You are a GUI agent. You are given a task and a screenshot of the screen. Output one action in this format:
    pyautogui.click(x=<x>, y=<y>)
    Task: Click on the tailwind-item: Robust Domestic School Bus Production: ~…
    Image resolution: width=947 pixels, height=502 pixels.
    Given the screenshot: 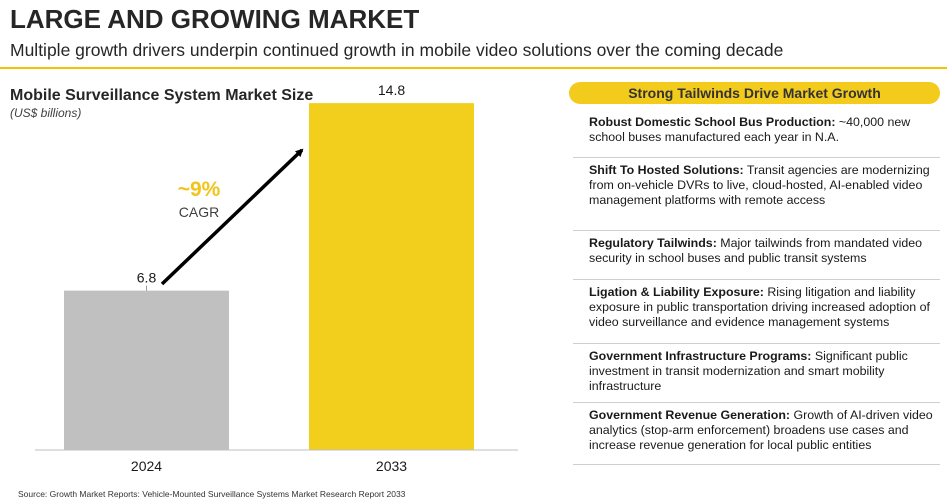 What is the action you would take?
    pyautogui.click(x=756, y=134)
    